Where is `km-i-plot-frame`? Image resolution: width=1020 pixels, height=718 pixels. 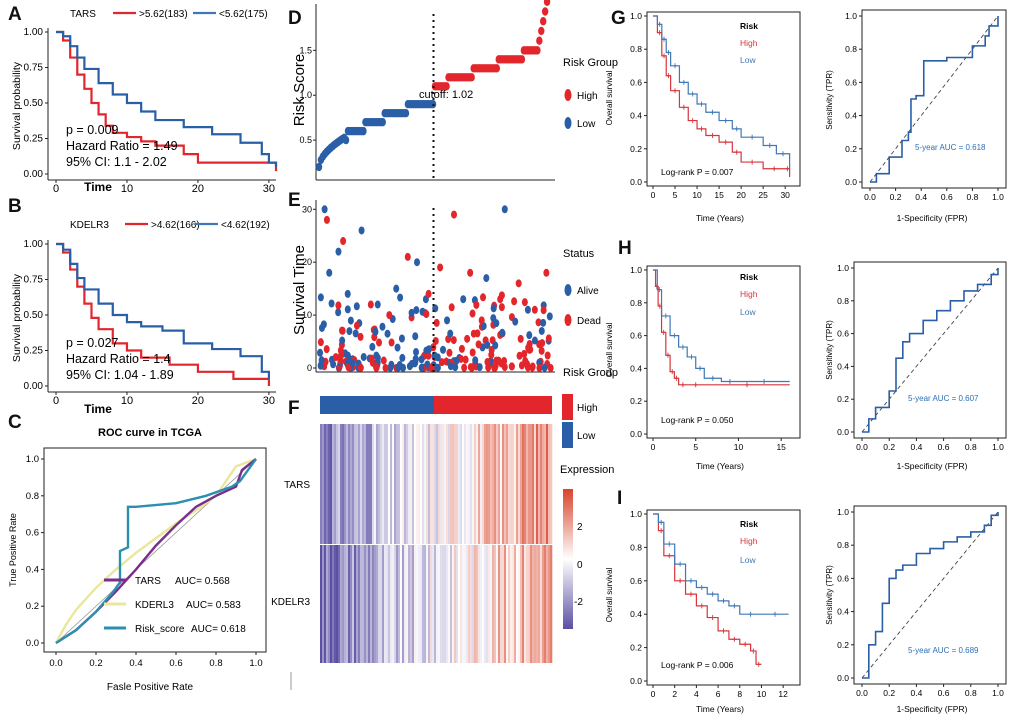 km-i-plot-frame is located at coordinates (723, 597).